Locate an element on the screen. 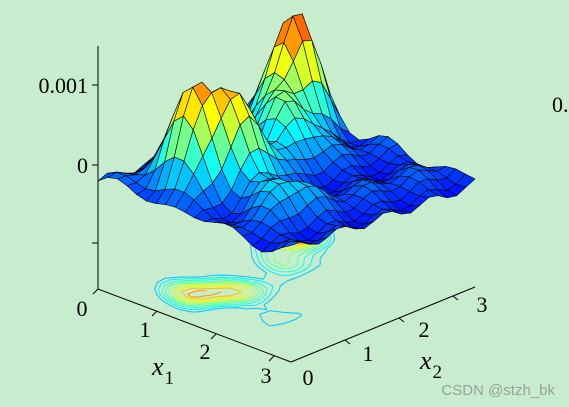  x2-axis-label: x2 is located at coordinates (430, 364).